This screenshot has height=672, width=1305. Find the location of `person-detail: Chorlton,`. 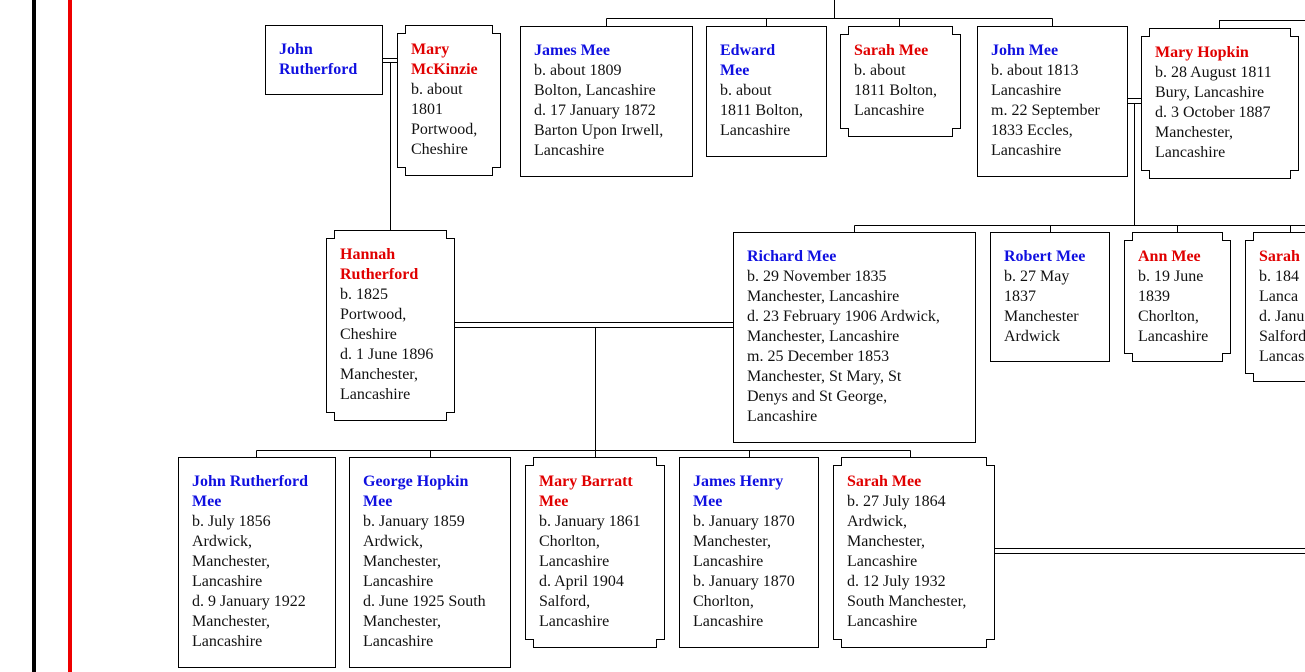

person-detail: Chorlton, is located at coordinates (723, 601).